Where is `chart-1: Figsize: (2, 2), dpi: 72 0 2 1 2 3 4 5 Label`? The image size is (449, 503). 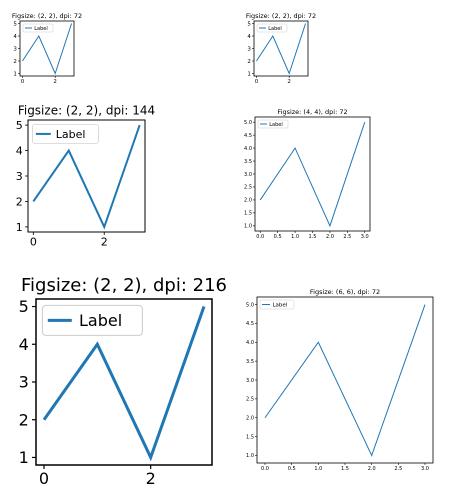
chart-1: Figsize: (2, 2), dpi: 72 0 2 1 2 3 4 5 Label is located at coordinates (47, 48).